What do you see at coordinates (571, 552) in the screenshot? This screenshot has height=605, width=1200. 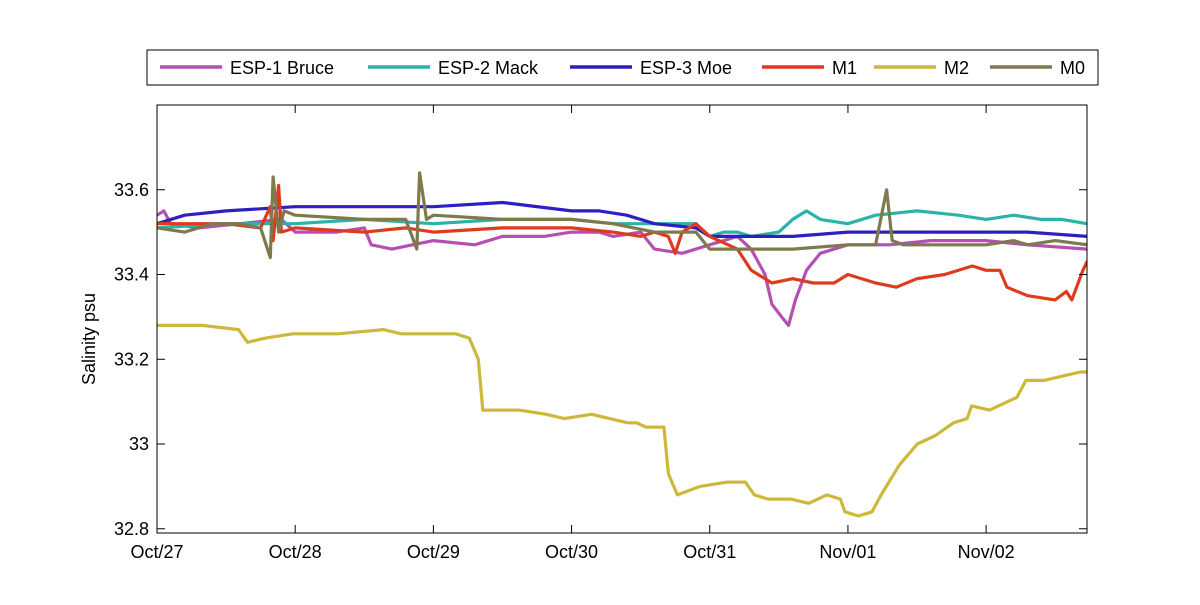 I see `x-tick-label: Oct/30` at bounding box center [571, 552].